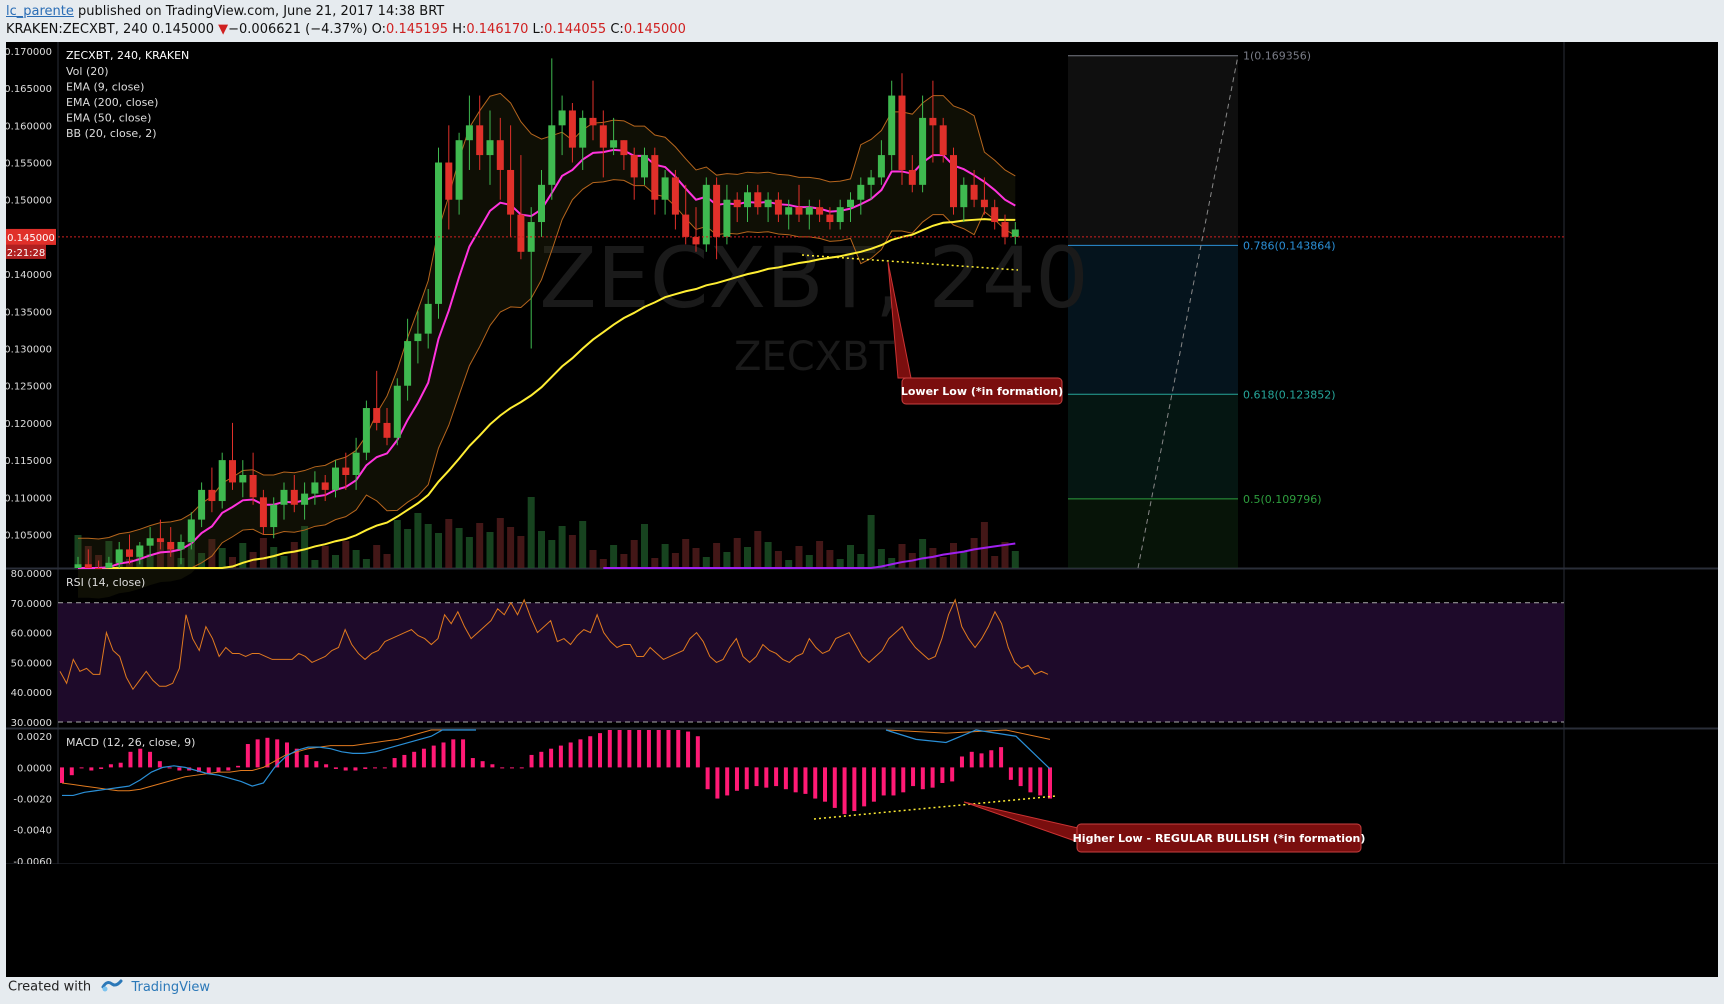 This screenshot has width=1724, height=1004. Describe the element at coordinates (32, 800) in the screenshot. I see `macd-tick-label: -0.0020` at that location.